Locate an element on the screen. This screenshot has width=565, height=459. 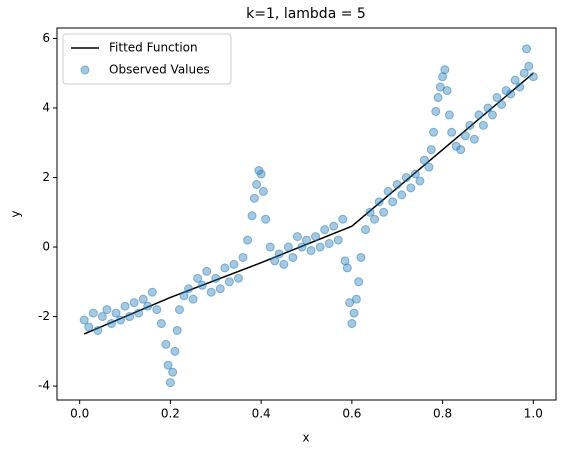
legend-box is located at coordinates (147, 59).